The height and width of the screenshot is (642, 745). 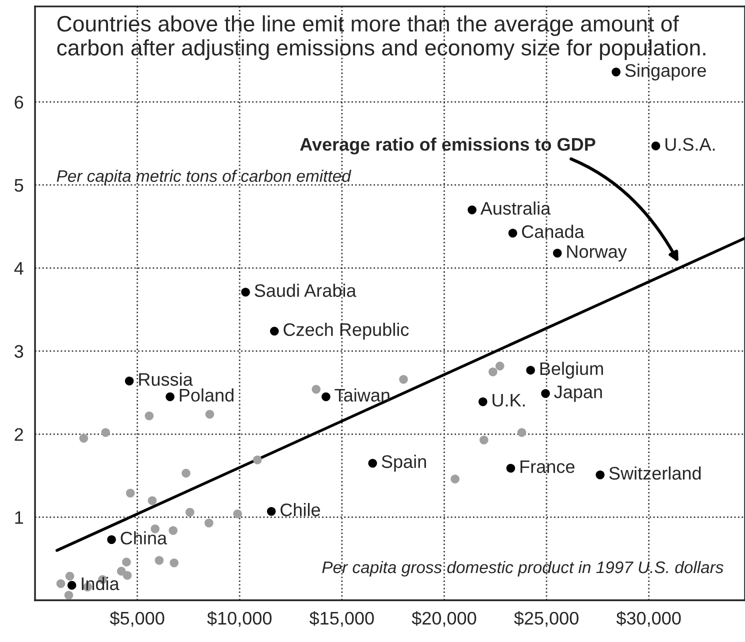 I want to click on x-axis-title: Per capita gross domestic product in 1997 U.S. dollars, so click(x=523, y=568).